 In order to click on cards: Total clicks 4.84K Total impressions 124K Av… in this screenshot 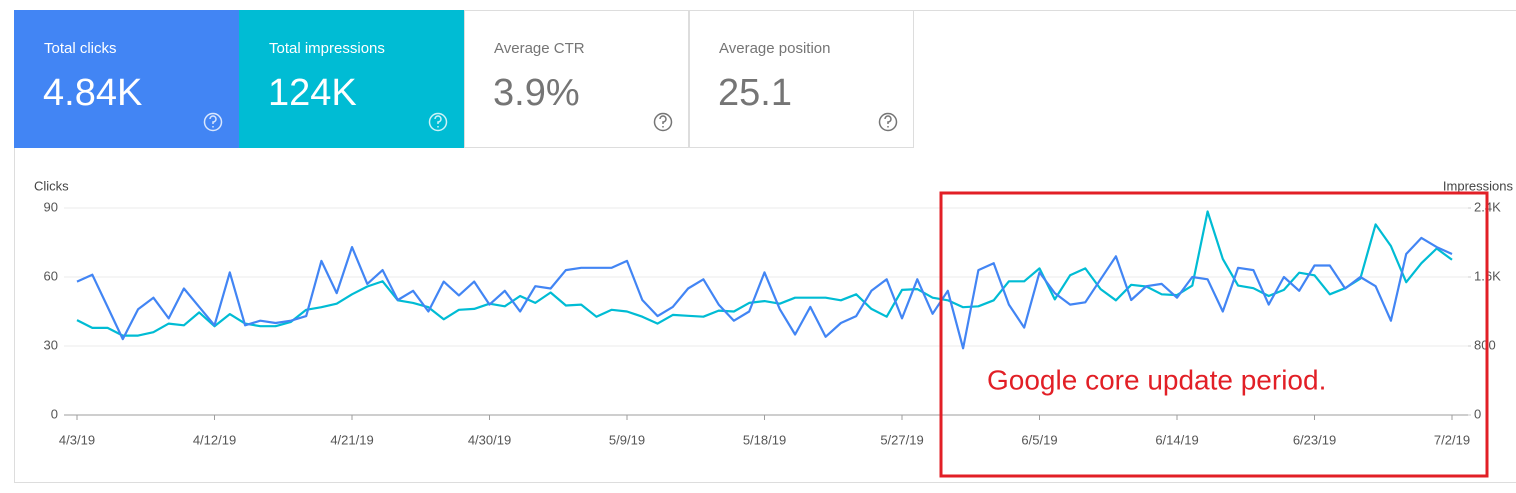, I will do `click(470, 86)`.